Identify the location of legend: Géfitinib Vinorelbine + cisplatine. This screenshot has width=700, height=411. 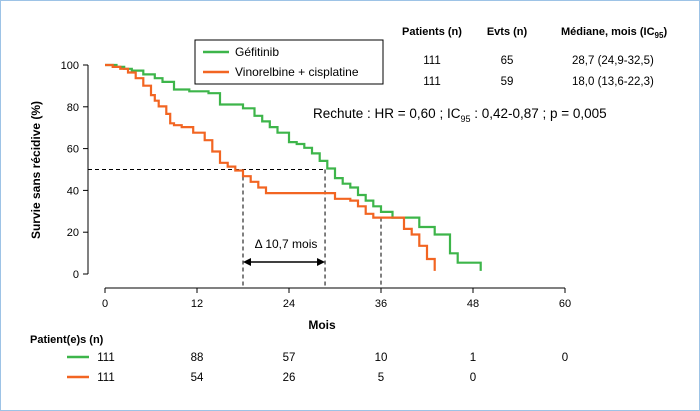
(289, 62).